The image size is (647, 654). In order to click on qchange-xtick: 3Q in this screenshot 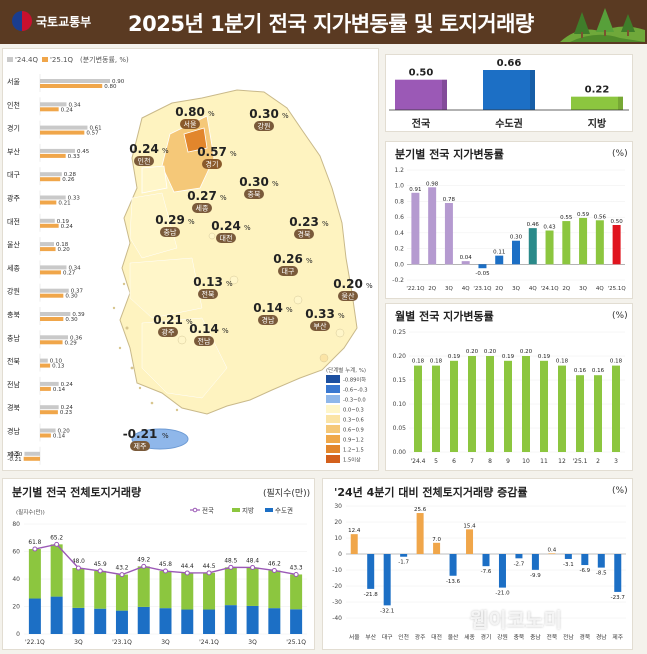, I will do `click(516, 289)`.